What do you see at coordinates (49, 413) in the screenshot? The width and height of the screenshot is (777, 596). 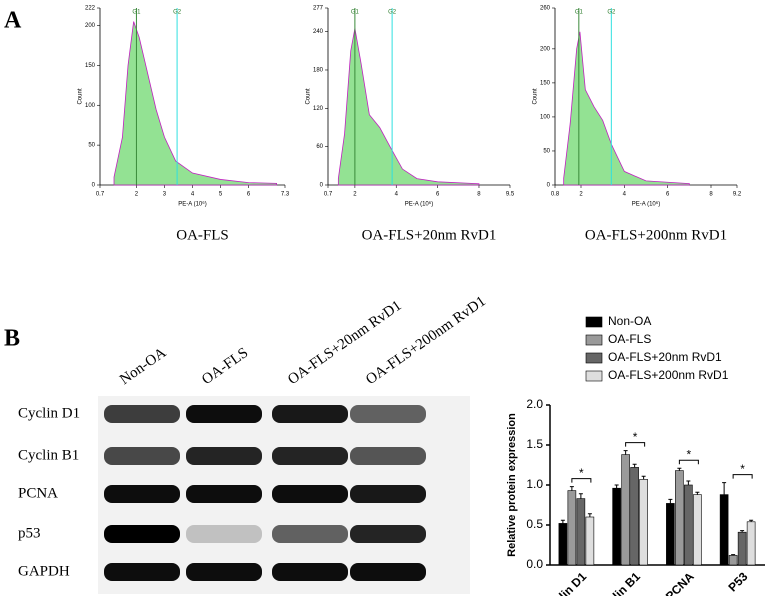 I see `row-label: Cyclin D1` at bounding box center [49, 413].